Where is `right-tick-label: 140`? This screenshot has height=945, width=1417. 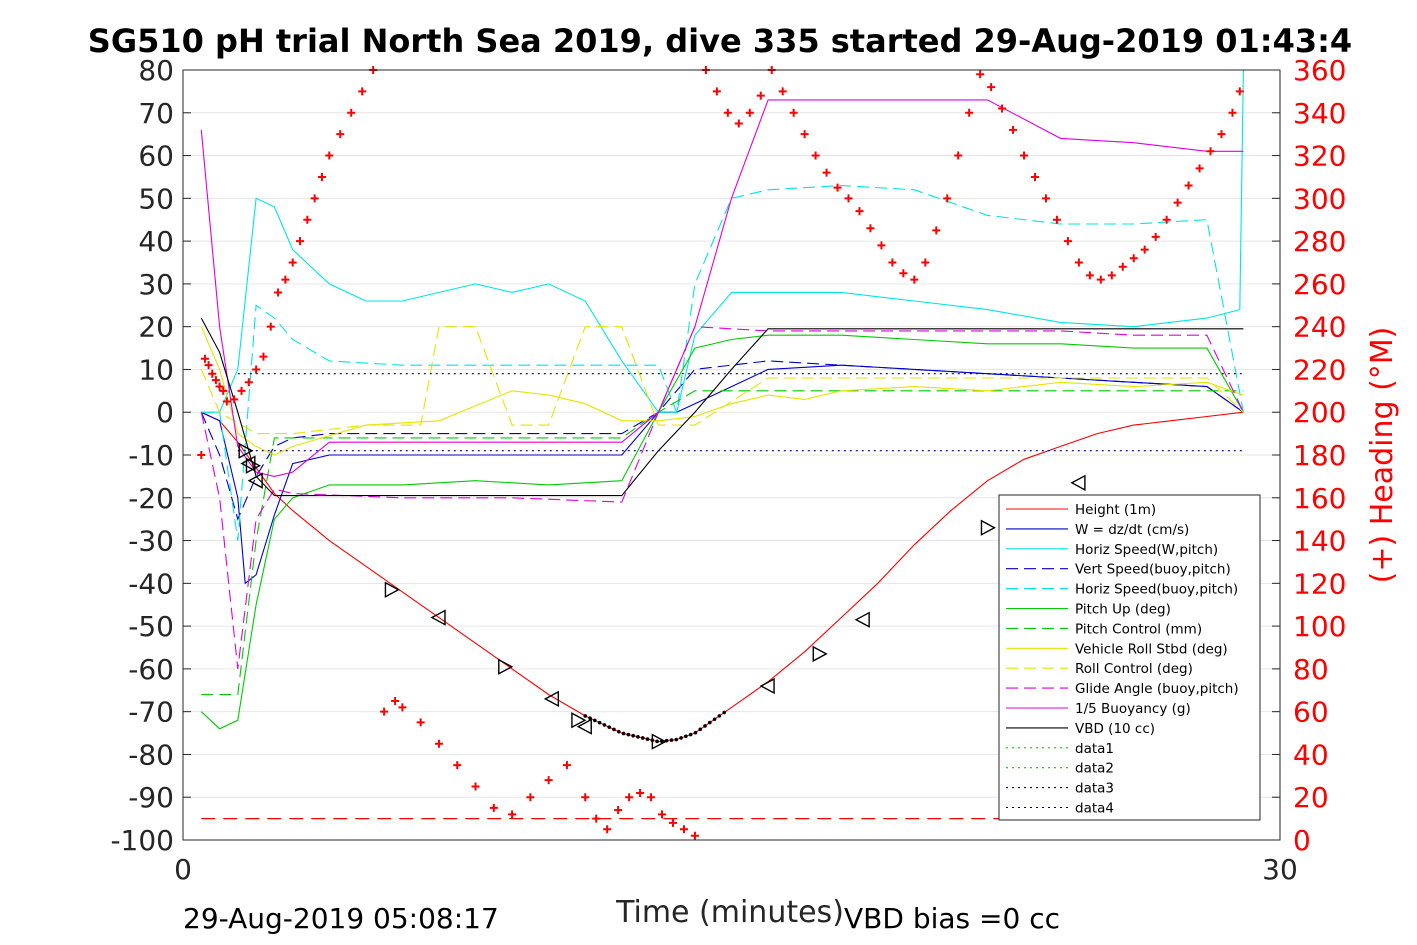 right-tick-label: 140 is located at coordinates (1319, 541).